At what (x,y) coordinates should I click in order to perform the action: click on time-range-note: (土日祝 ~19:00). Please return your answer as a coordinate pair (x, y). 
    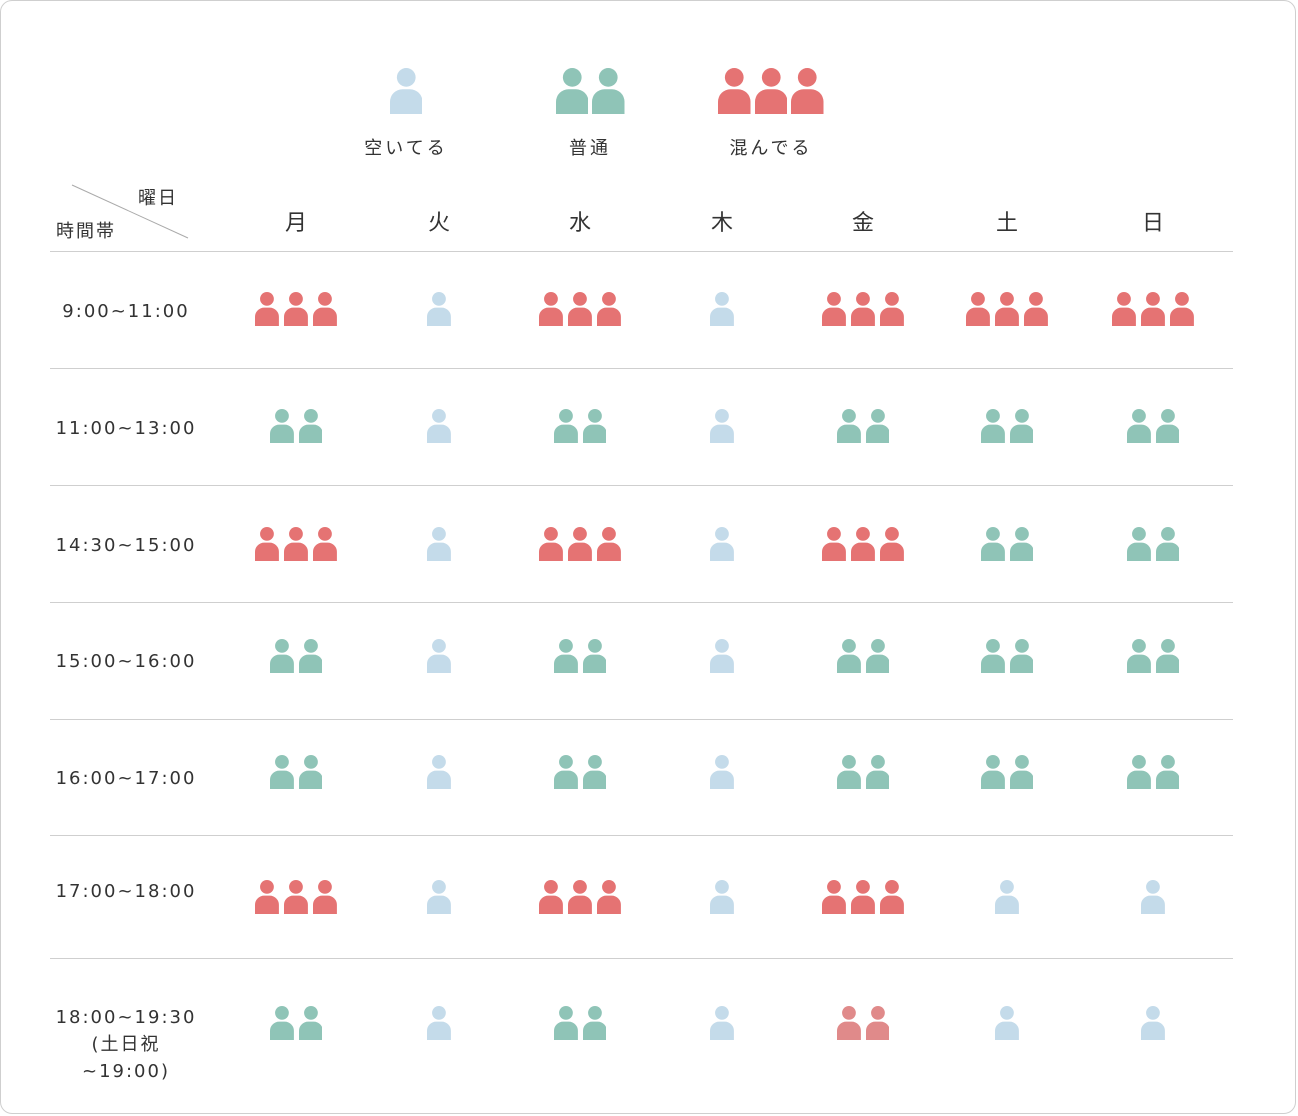
    Looking at the image, I should click on (126, 1058).